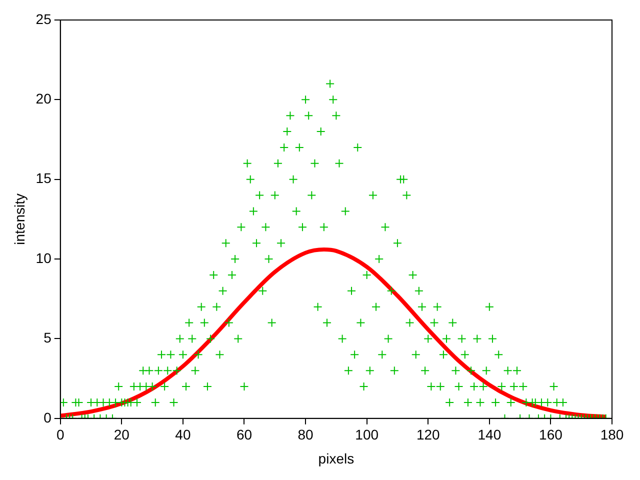 This screenshot has height=480, width=640. I want to click on x-tick-label: 180, so click(612, 434).